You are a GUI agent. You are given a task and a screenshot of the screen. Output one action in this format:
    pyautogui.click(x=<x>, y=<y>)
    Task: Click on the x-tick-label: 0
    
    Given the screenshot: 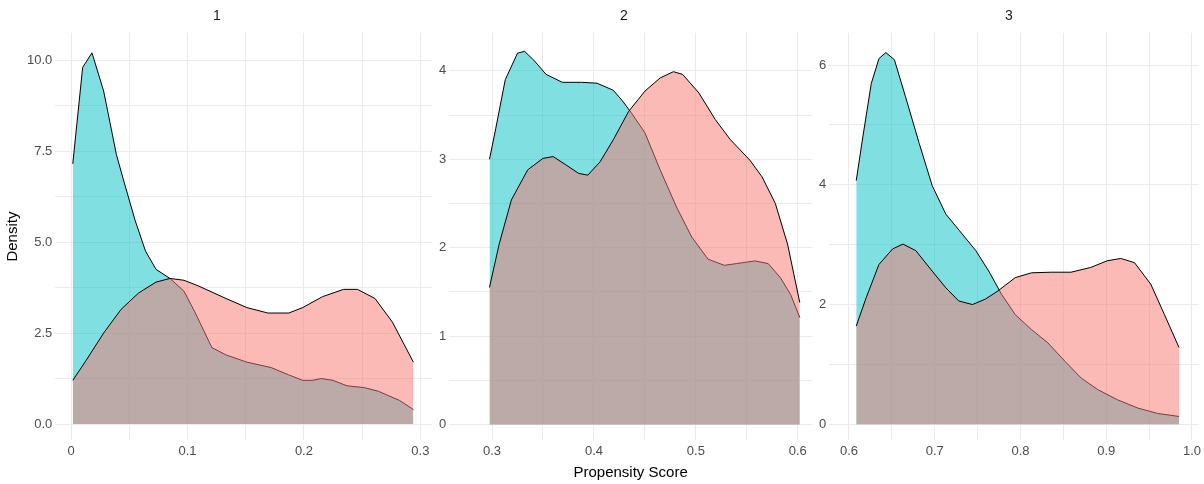 What is the action you would take?
    pyautogui.click(x=71, y=450)
    